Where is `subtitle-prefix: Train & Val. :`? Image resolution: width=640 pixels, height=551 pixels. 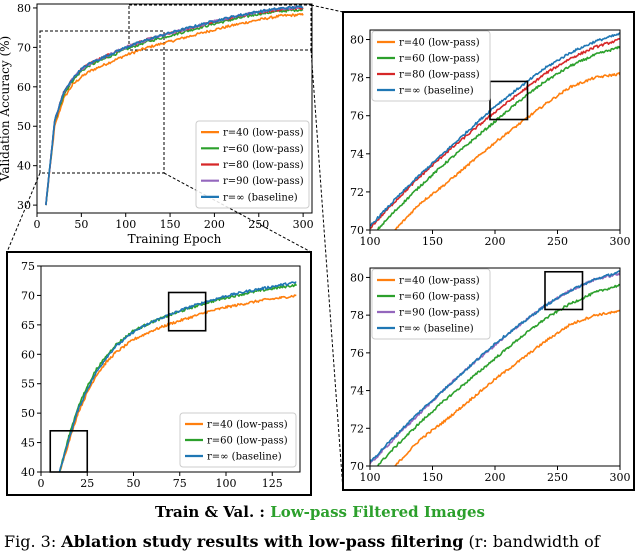
subtitle-prefix: Train & Val. : is located at coordinates (213, 512).